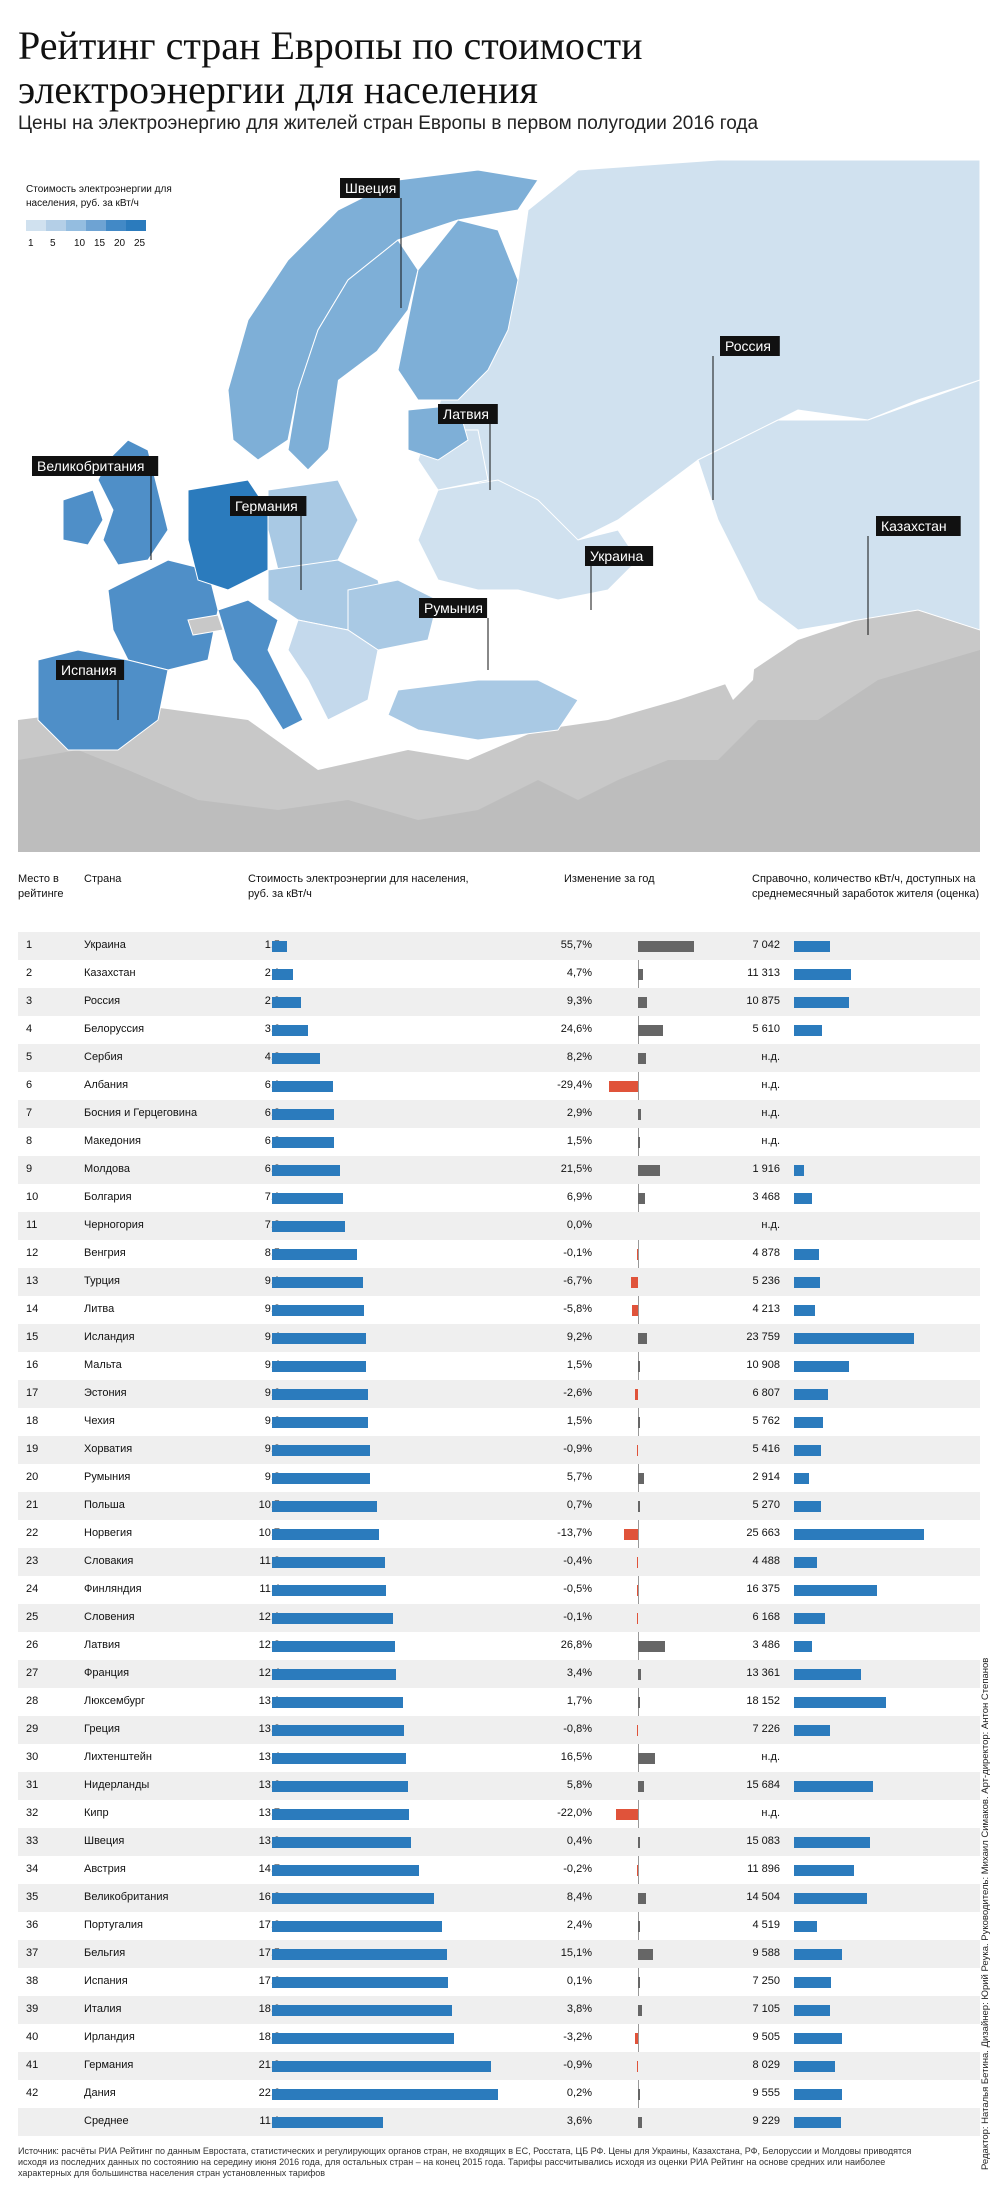 This screenshot has width=998, height=2188. I want to click on table-row: 25 Словения 12,1 -0,1% 6 168, so click(499, 1618).